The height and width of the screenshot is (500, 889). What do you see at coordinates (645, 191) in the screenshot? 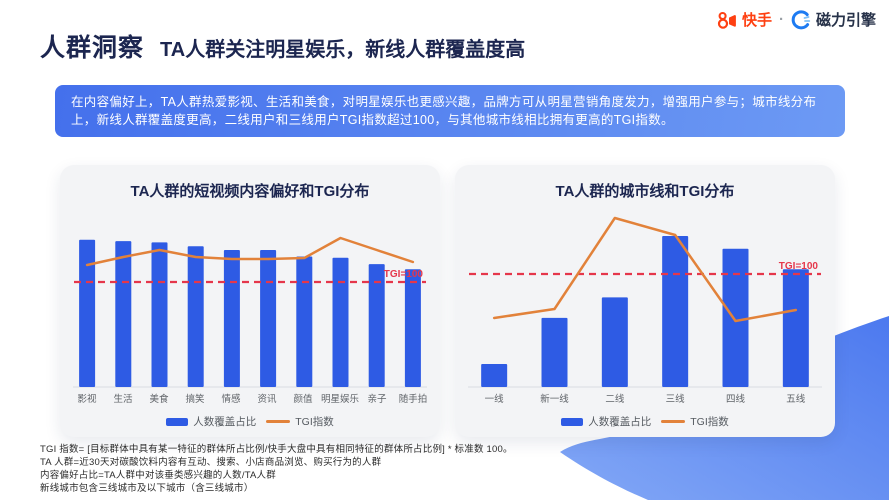
I see `chart-title: TA人群的城市线和TGI分布` at bounding box center [645, 191].